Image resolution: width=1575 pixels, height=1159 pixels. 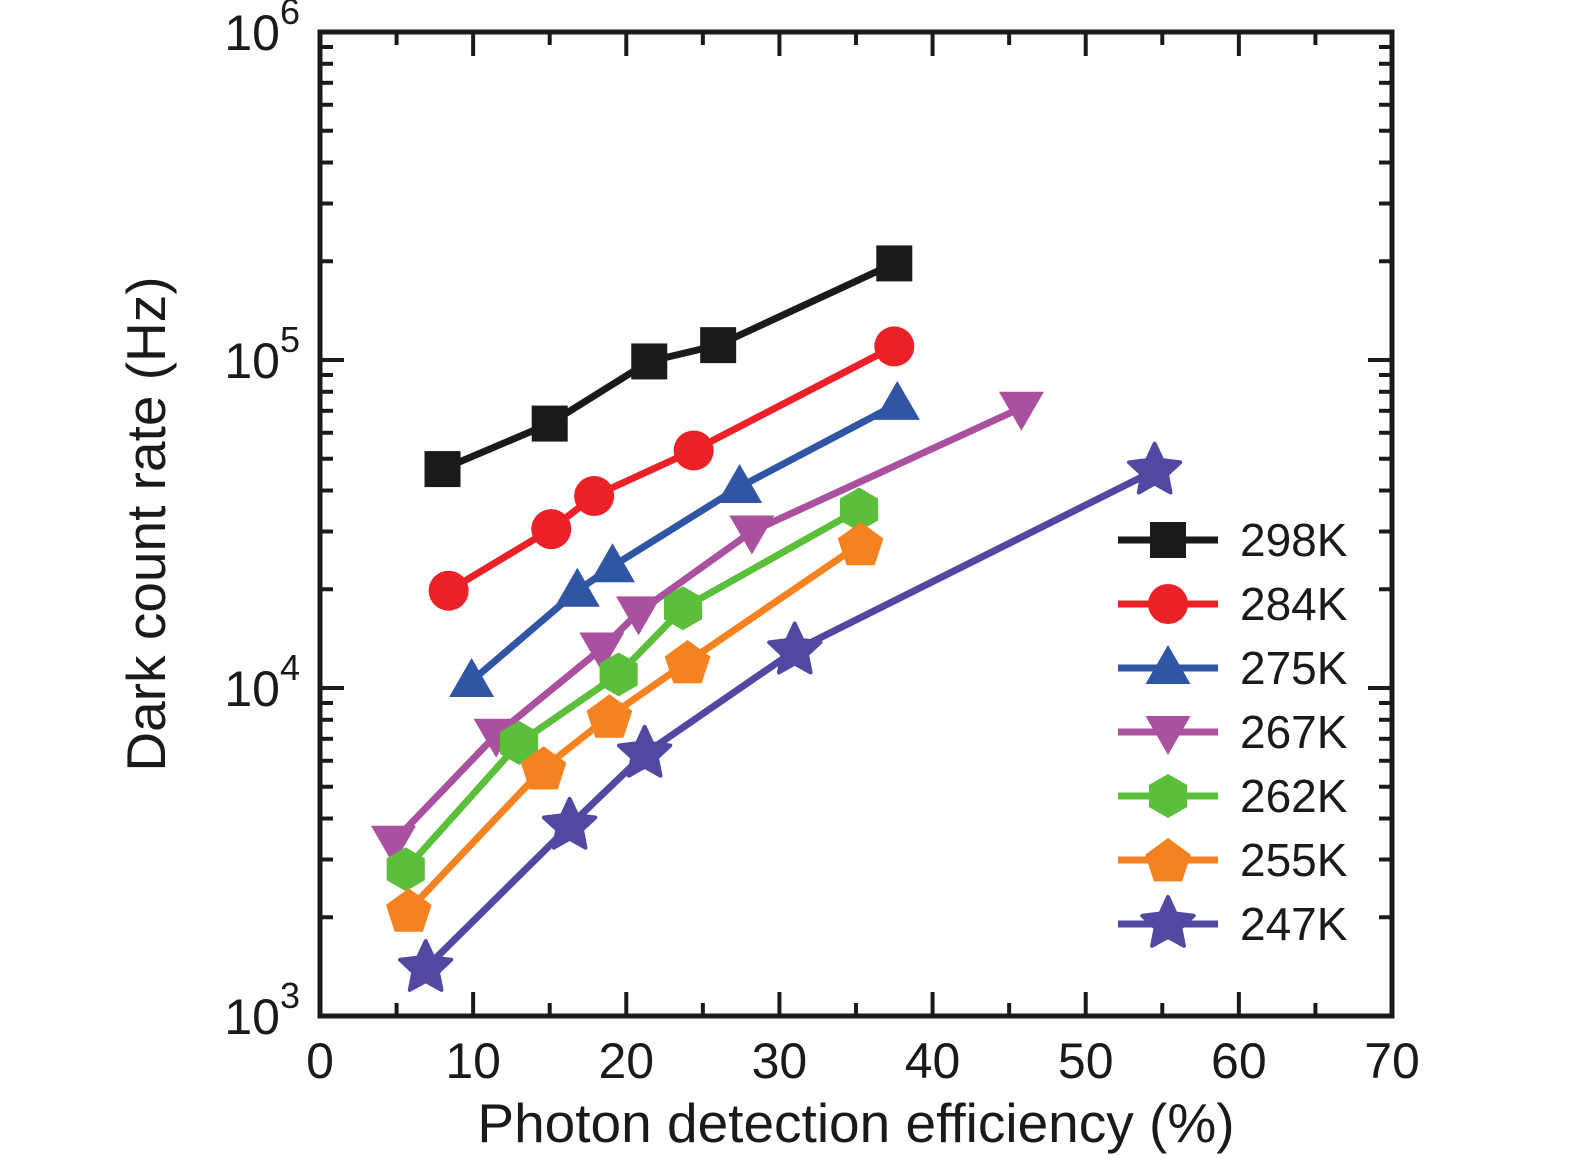 What do you see at coordinates (780, 1061) in the screenshot?
I see `x-tick-label: 30` at bounding box center [780, 1061].